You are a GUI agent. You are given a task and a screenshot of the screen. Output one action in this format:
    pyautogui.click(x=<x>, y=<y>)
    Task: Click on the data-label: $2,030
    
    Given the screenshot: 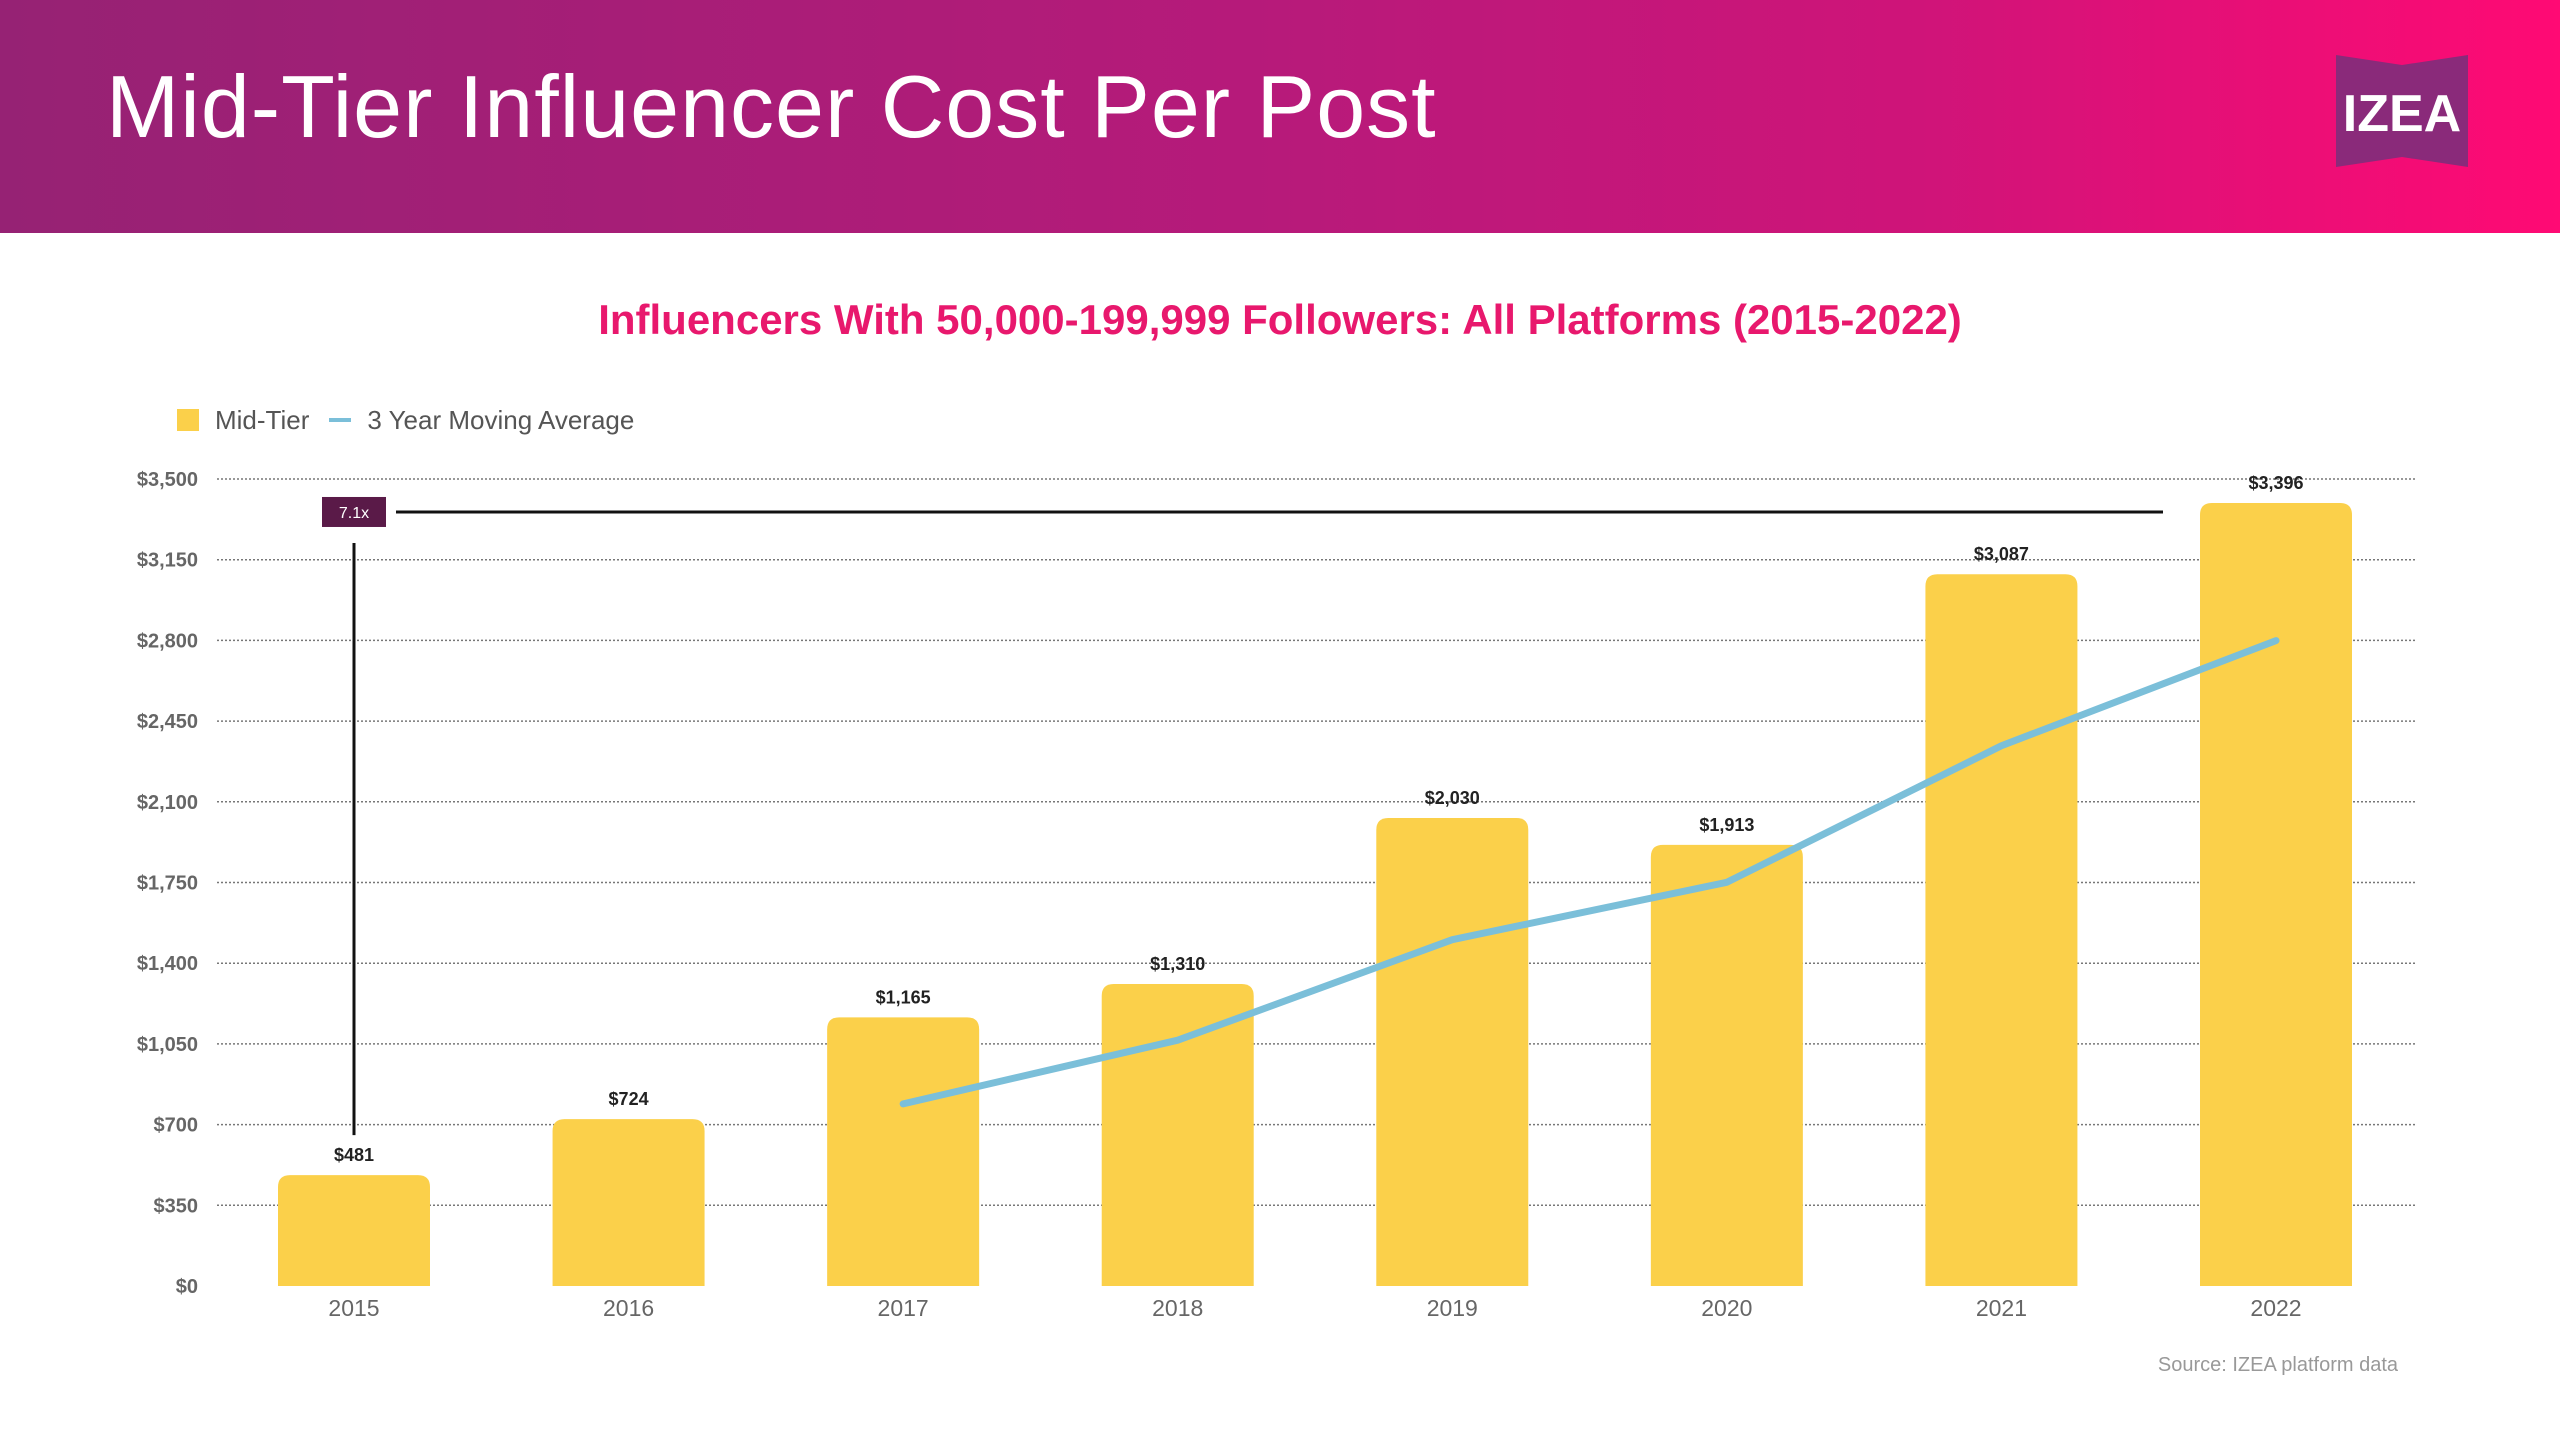 What is the action you would take?
    pyautogui.click(x=1452, y=798)
    